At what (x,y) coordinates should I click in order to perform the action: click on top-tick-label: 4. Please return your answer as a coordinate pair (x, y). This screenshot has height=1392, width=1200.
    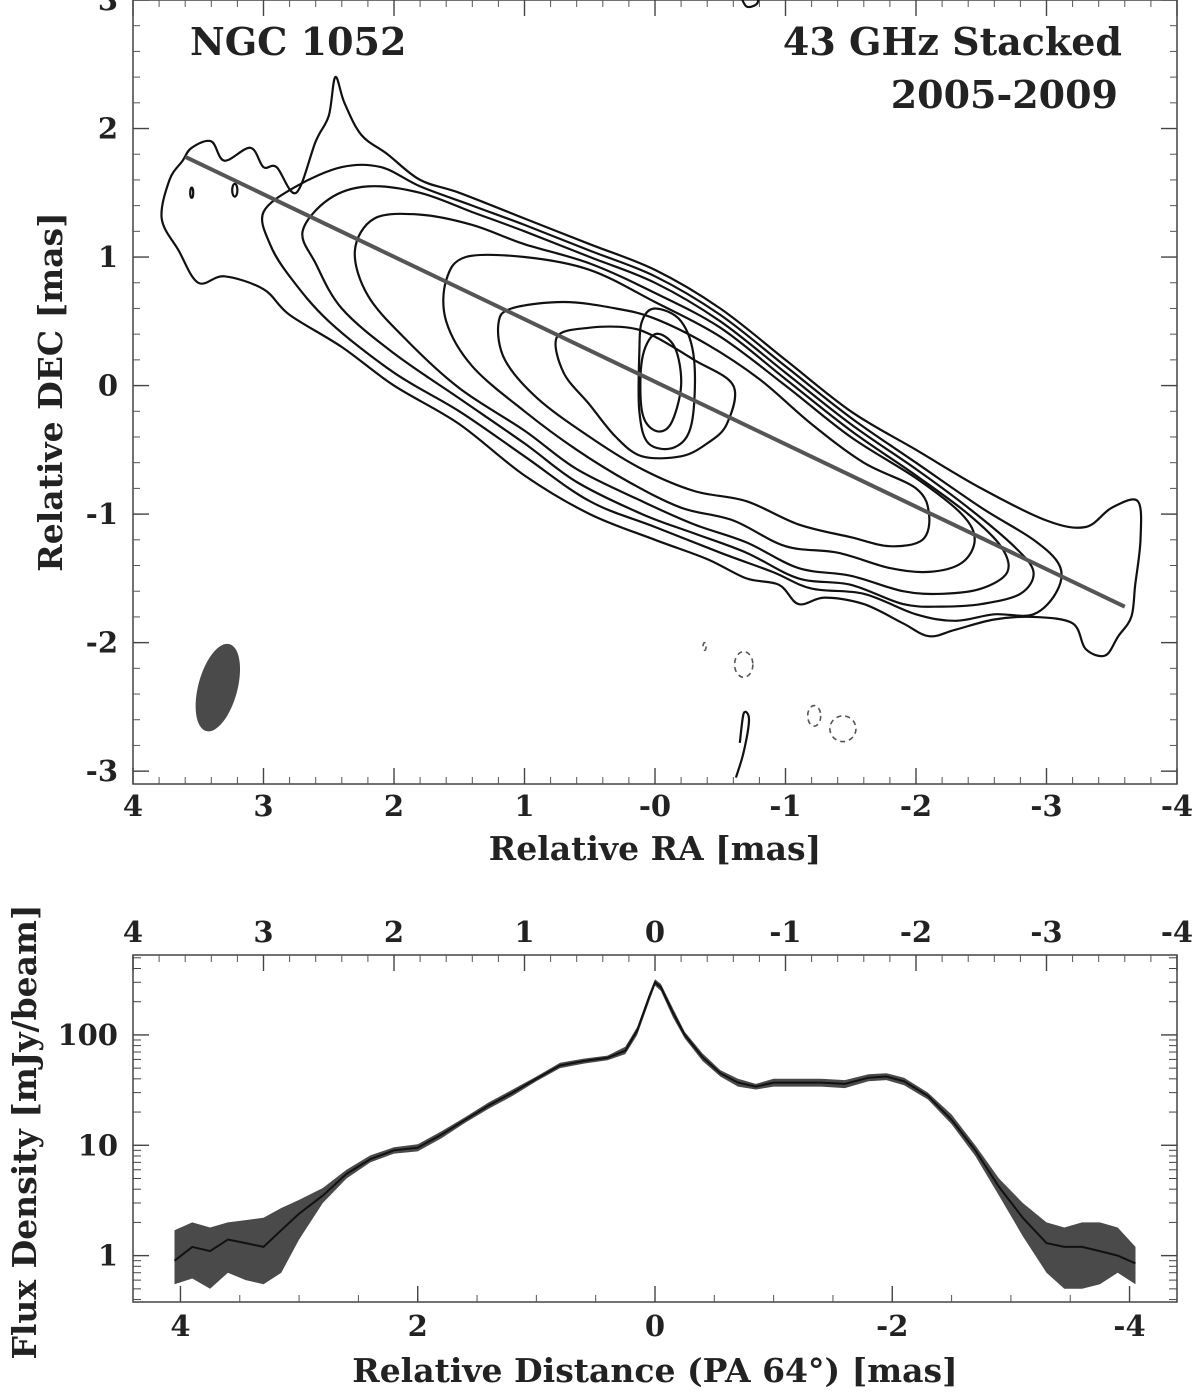
    Looking at the image, I should click on (133, 932).